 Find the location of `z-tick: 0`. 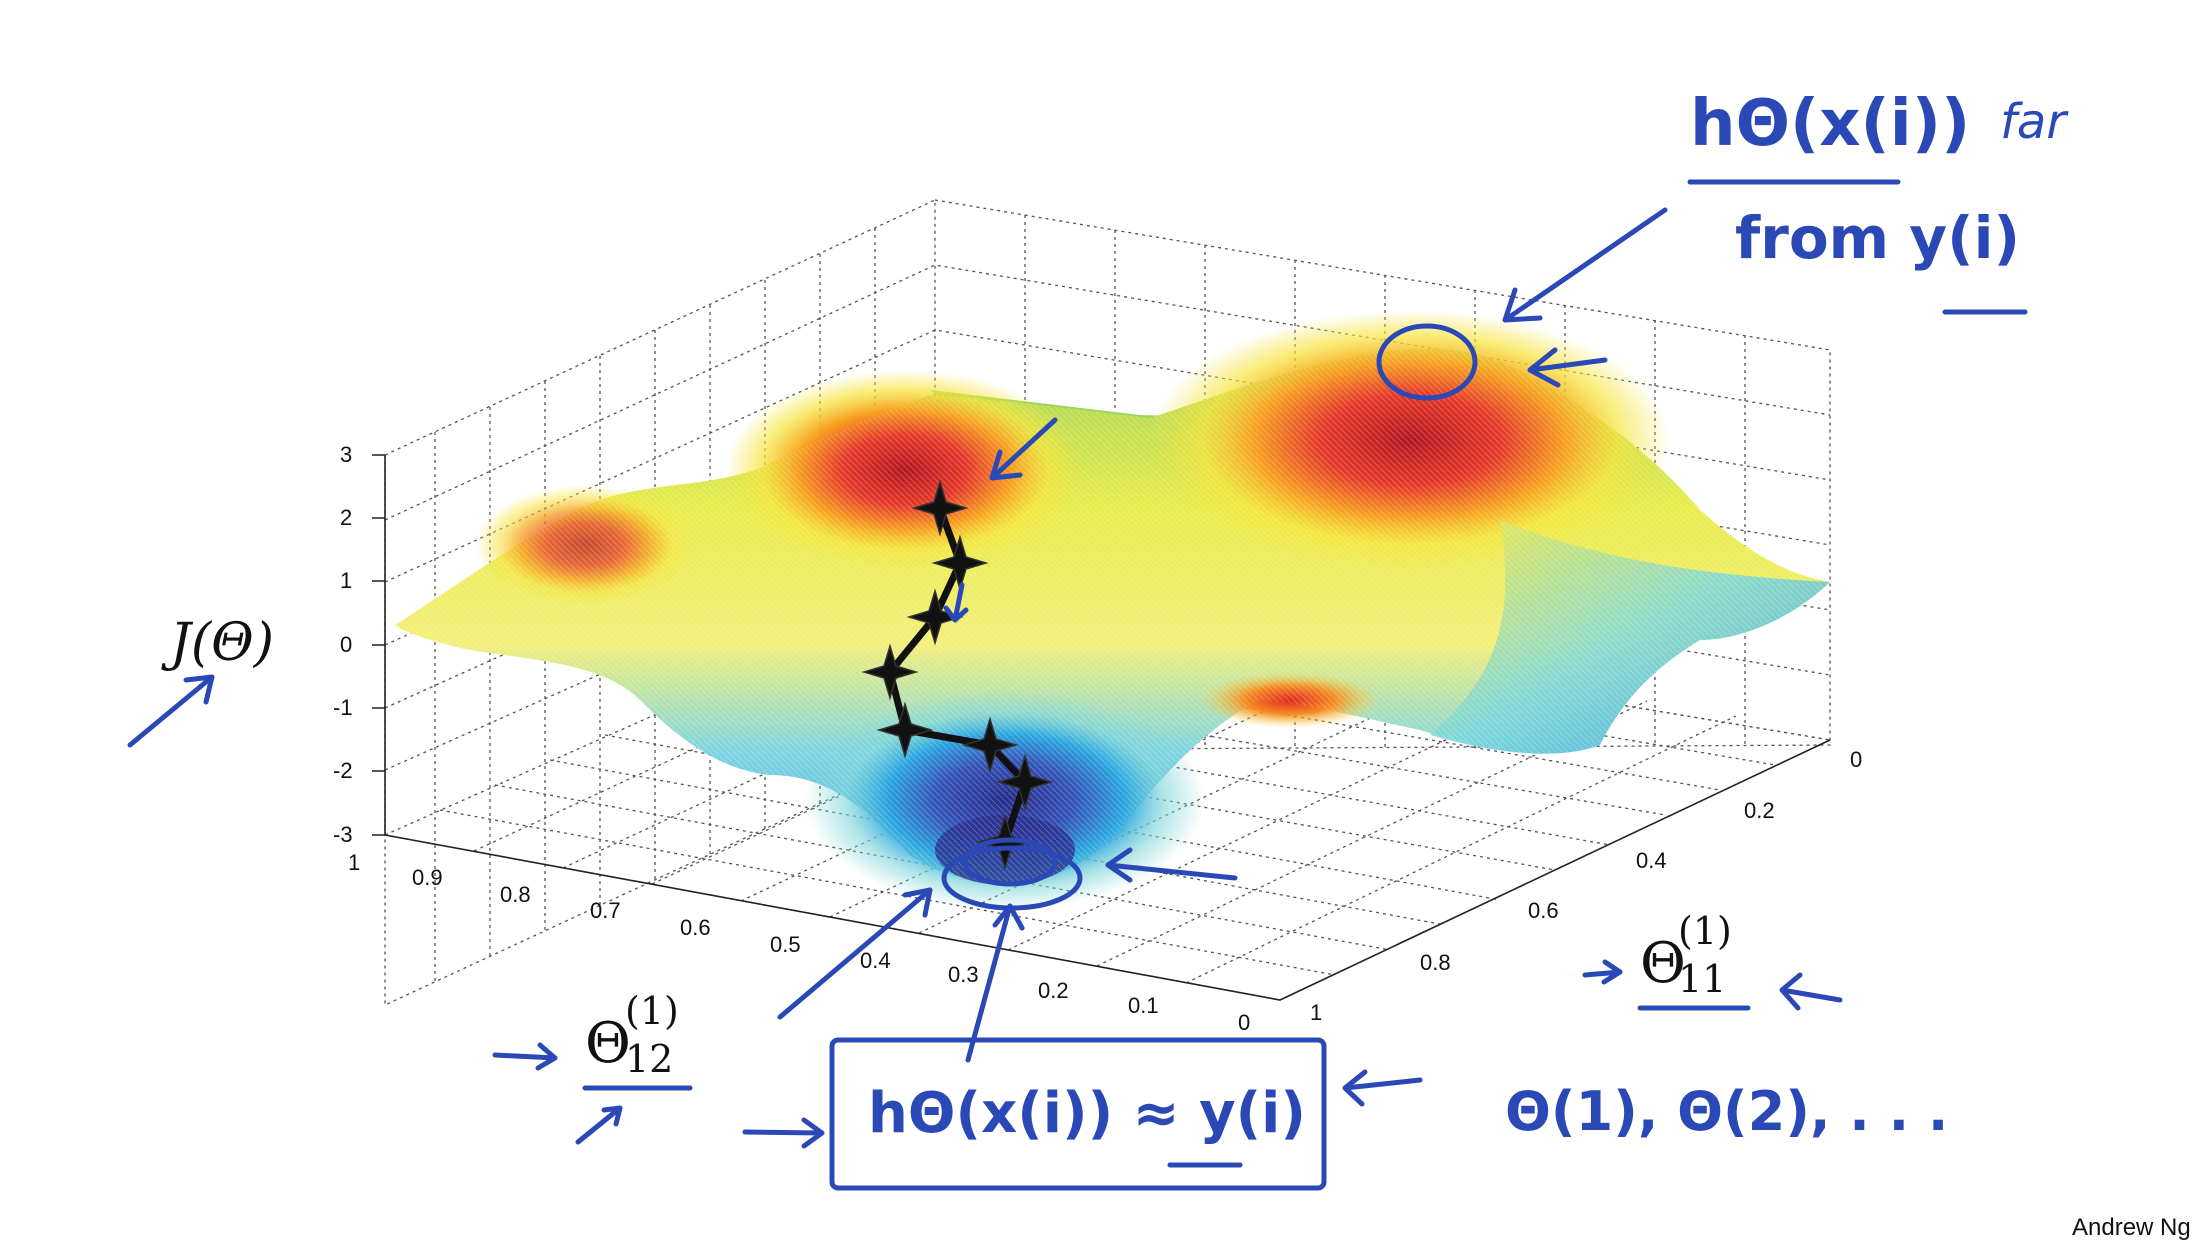

z-tick: 0 is located at coordinates (346, 644).